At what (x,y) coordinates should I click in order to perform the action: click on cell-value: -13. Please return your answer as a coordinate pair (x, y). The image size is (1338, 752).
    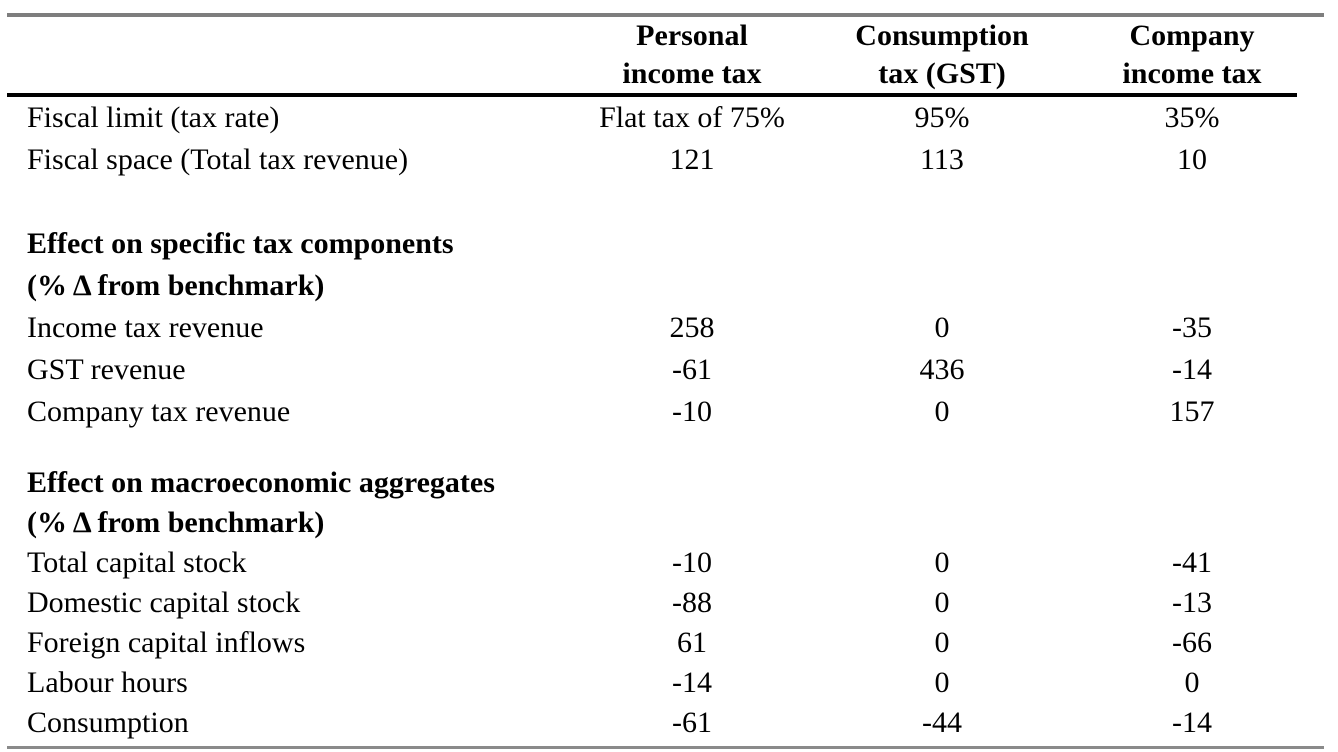
    Looking at the image, I should click on (1192, 602).